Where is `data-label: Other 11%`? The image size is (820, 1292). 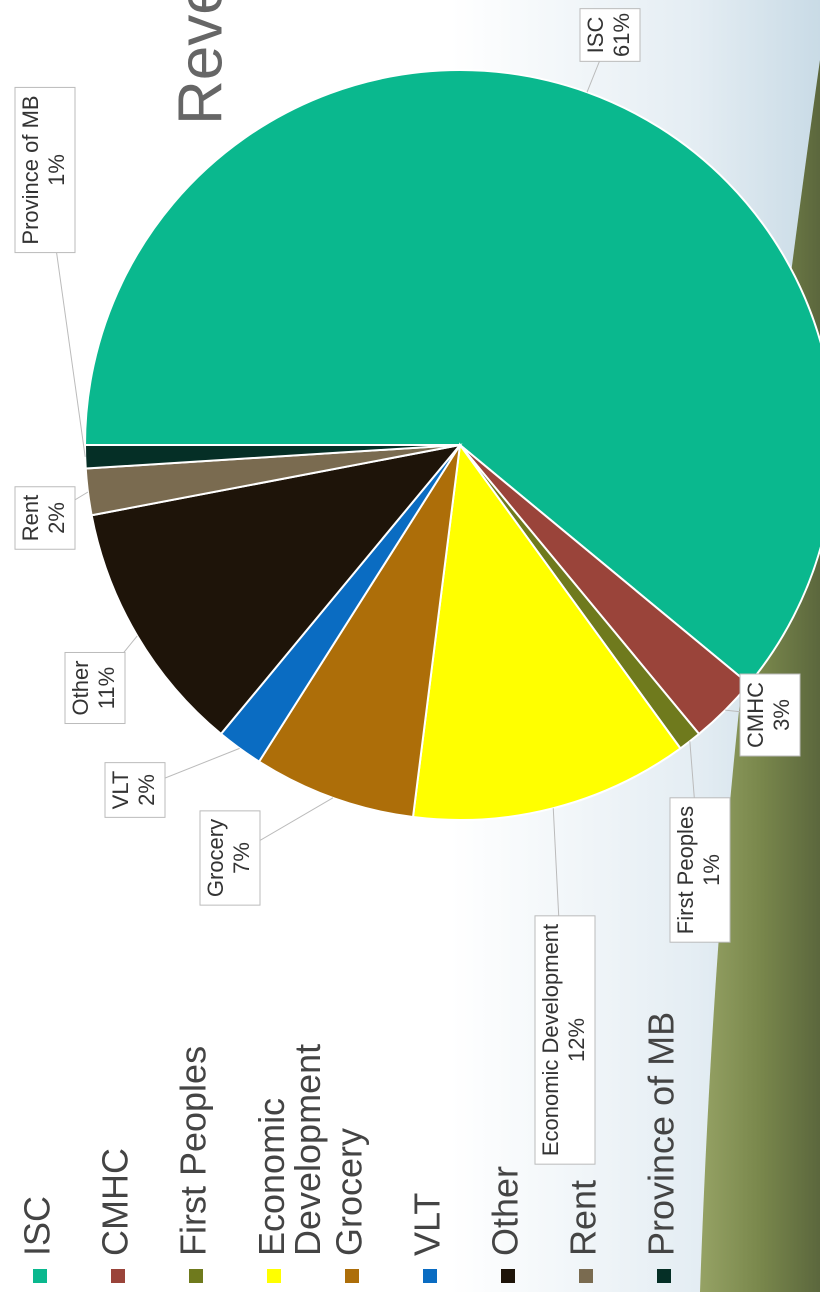
data-label: Other 11% is located at coordinates (95, 688).